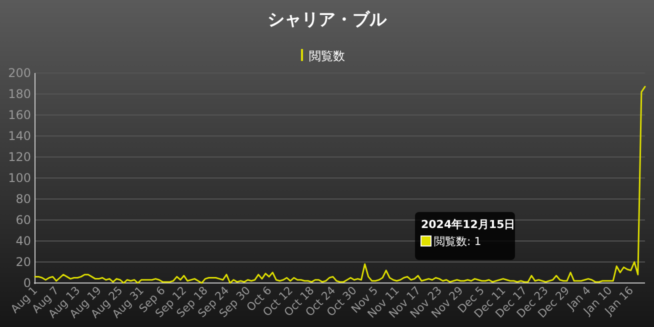  I want to click on y-tick-label: 180, so click(19, 94).